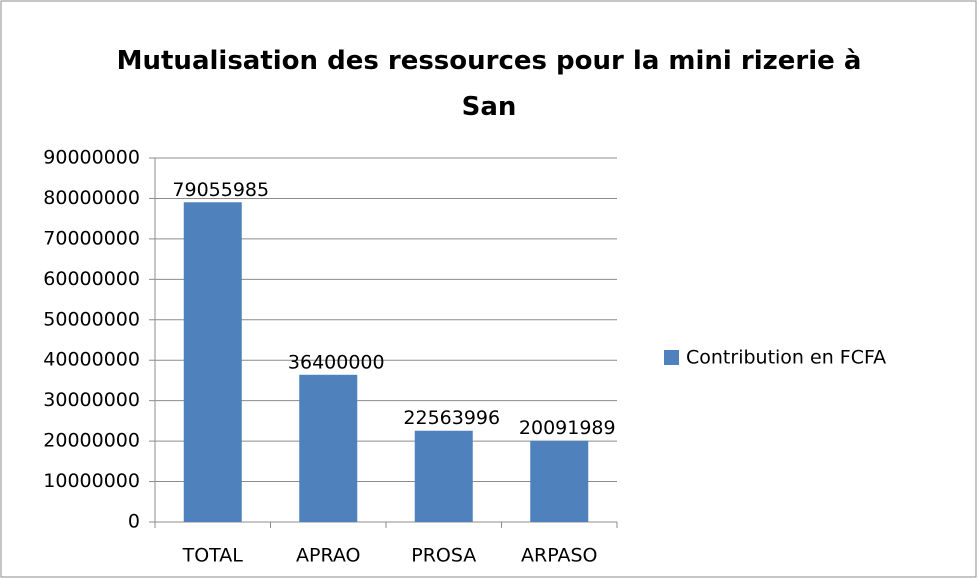 The image size is (978, 579). I want to click on y-tick-label: 10000000, so click(91, 481).